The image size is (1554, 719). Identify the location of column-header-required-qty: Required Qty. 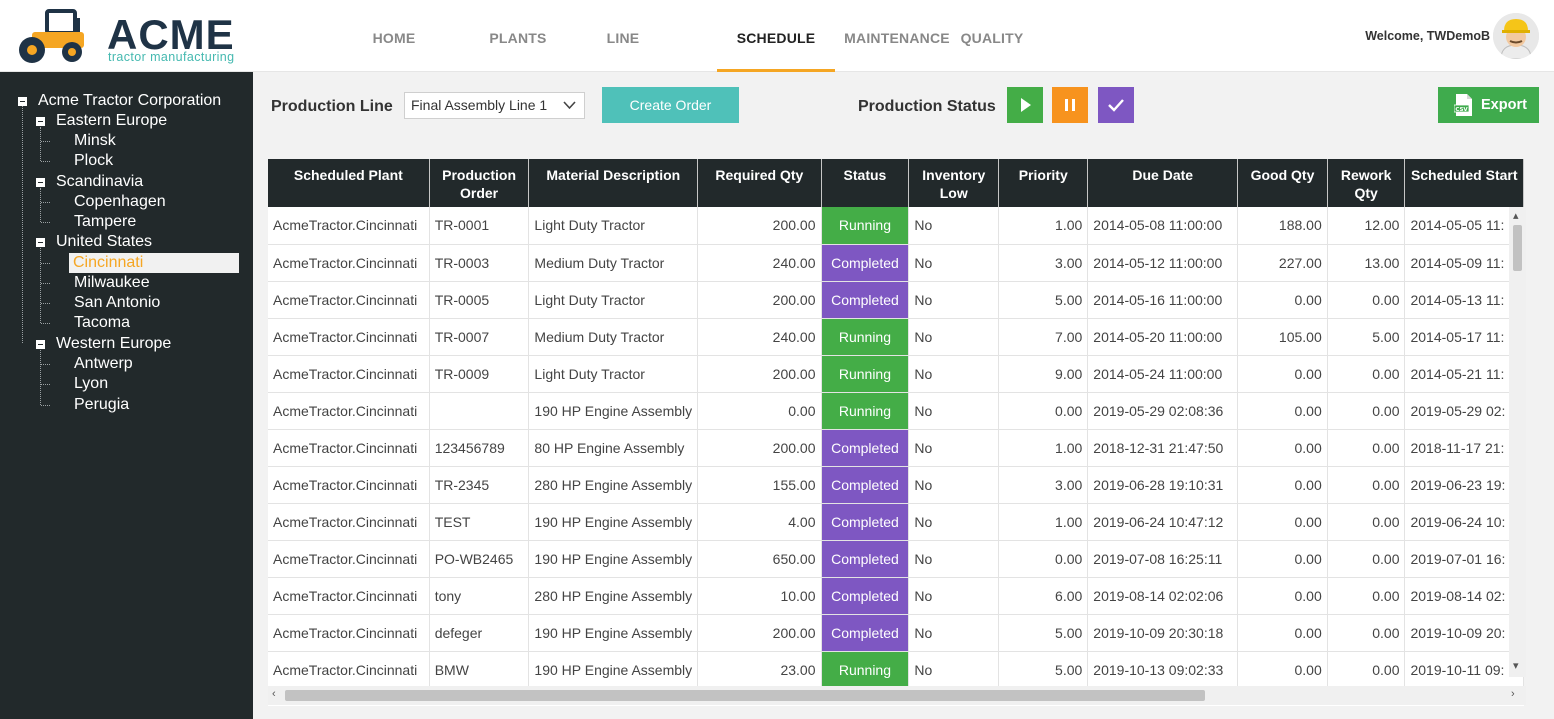
(759, 183).